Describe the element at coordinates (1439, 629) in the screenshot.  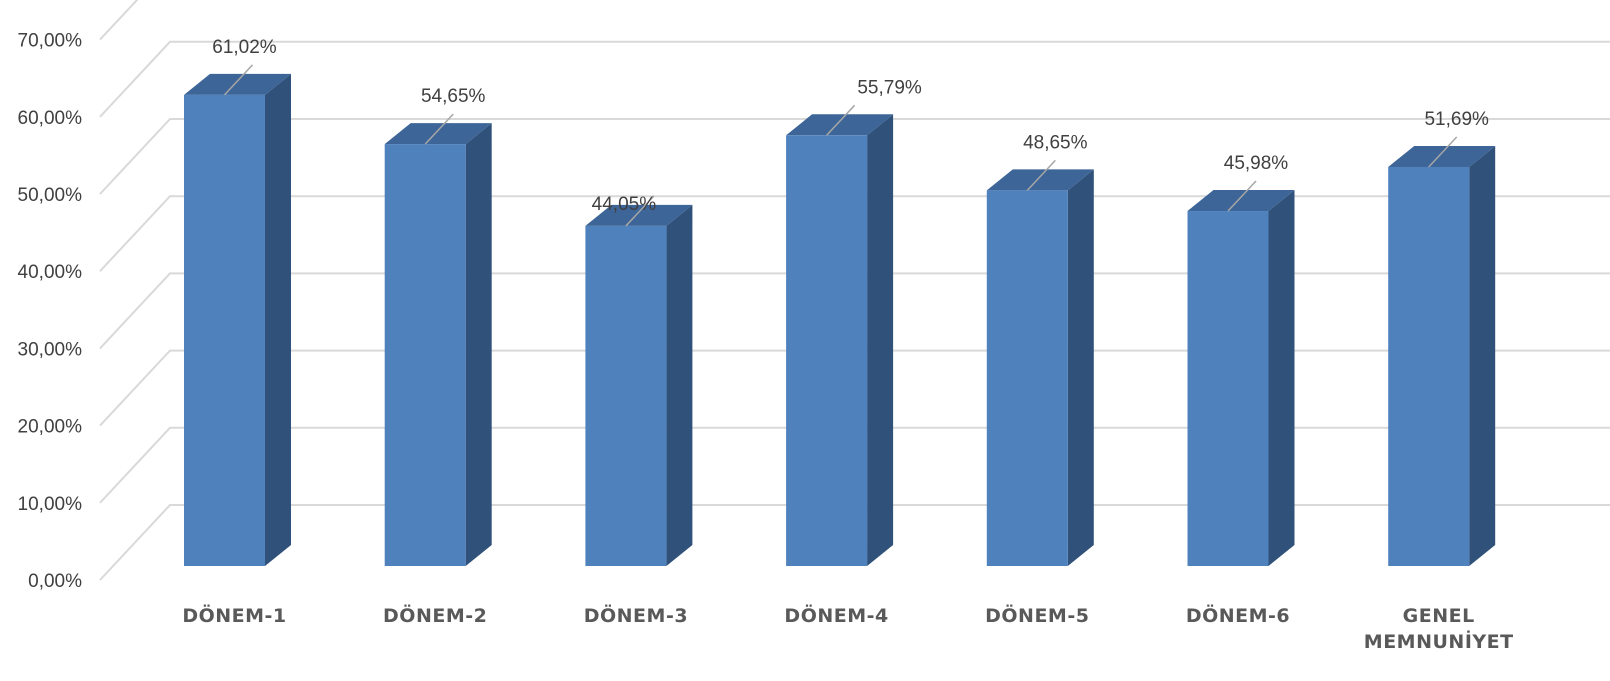
I see `category-label: GENEL MEMNUNİYET` at that location.